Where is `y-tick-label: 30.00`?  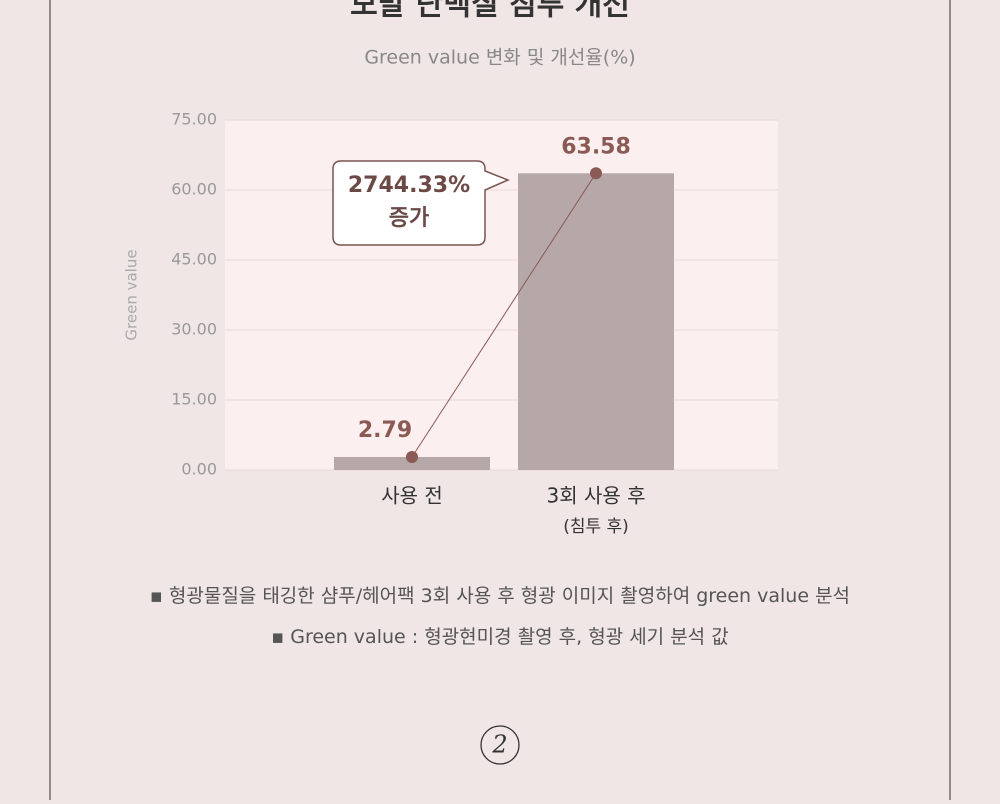 y-tick-label: 30.00 is located at coordinates (194, 329).